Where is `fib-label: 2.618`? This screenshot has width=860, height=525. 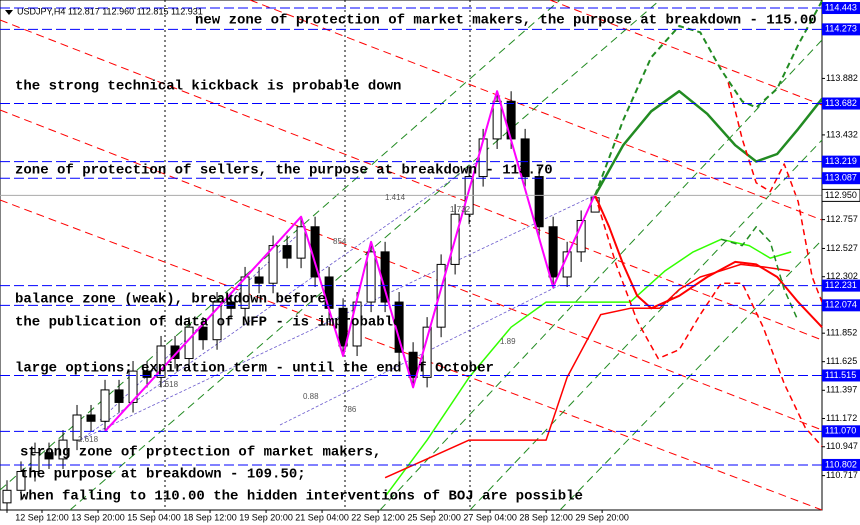
fib-label: 2.618 is located at coordinates (88, 439).